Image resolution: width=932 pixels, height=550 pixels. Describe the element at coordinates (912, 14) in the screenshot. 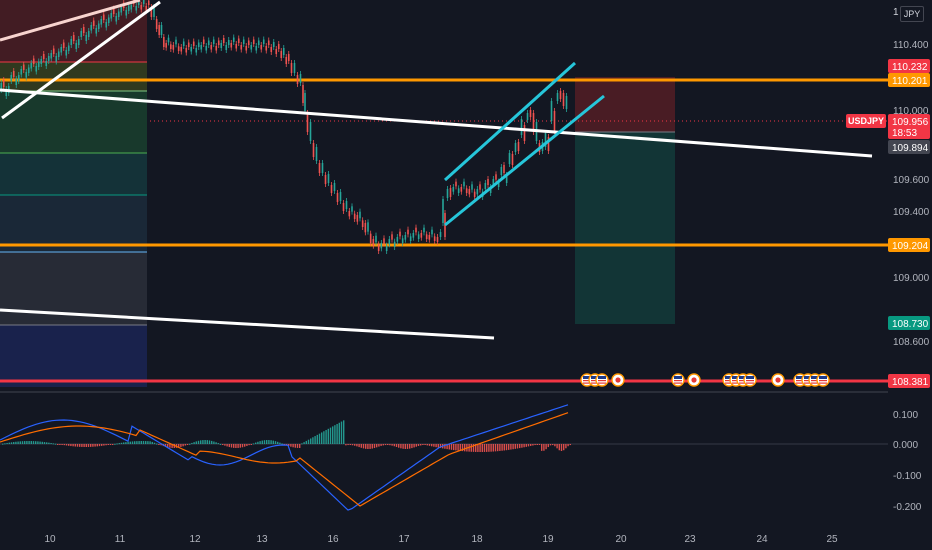

I see `currency-button: JPY` at that location.